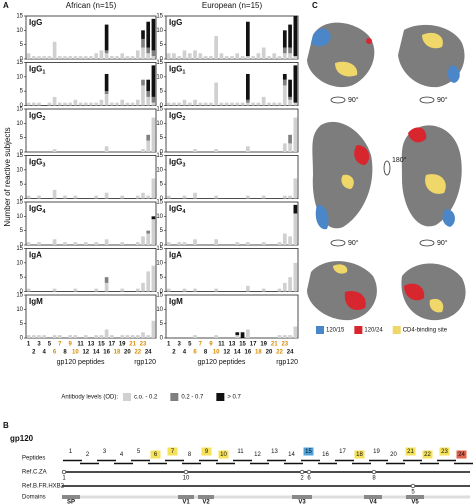 This screenshot has height=504, width=474. What do you see at coordinates (139, 452) in the screenshot?
I see `peptide-label: 5` at bounding box center [139, 452].